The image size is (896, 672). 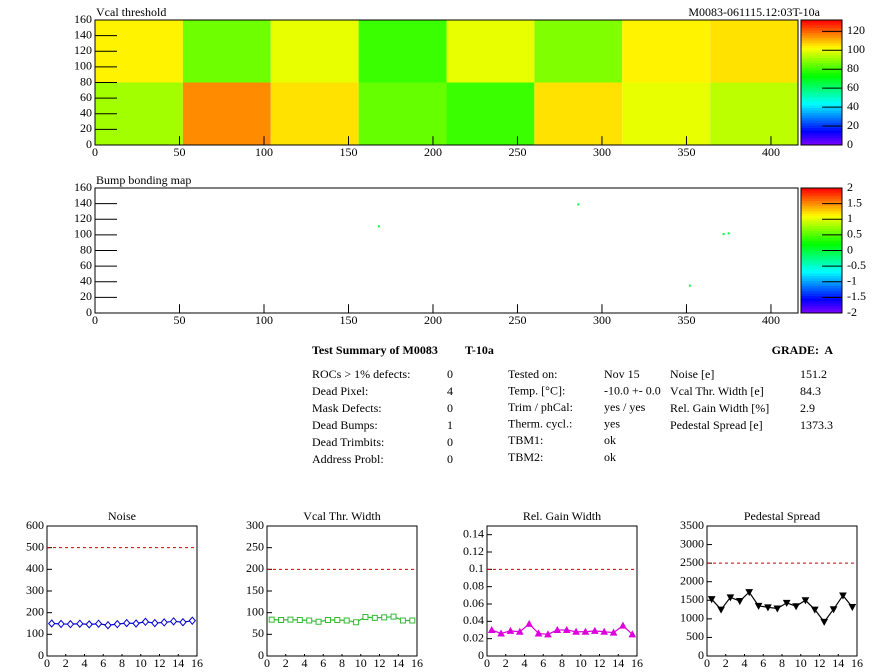 I want to click on x-tick-label: 400, so click(x=771, y=320).